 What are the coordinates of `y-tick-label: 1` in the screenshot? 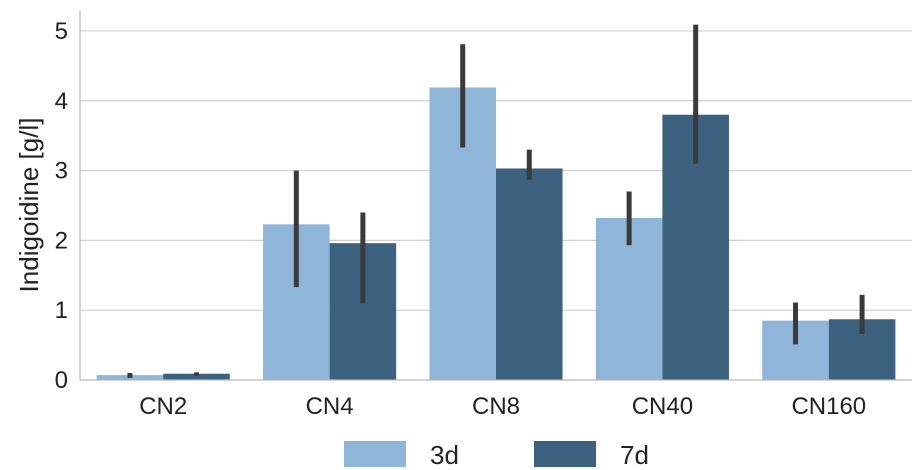 It's located at (61, 310).